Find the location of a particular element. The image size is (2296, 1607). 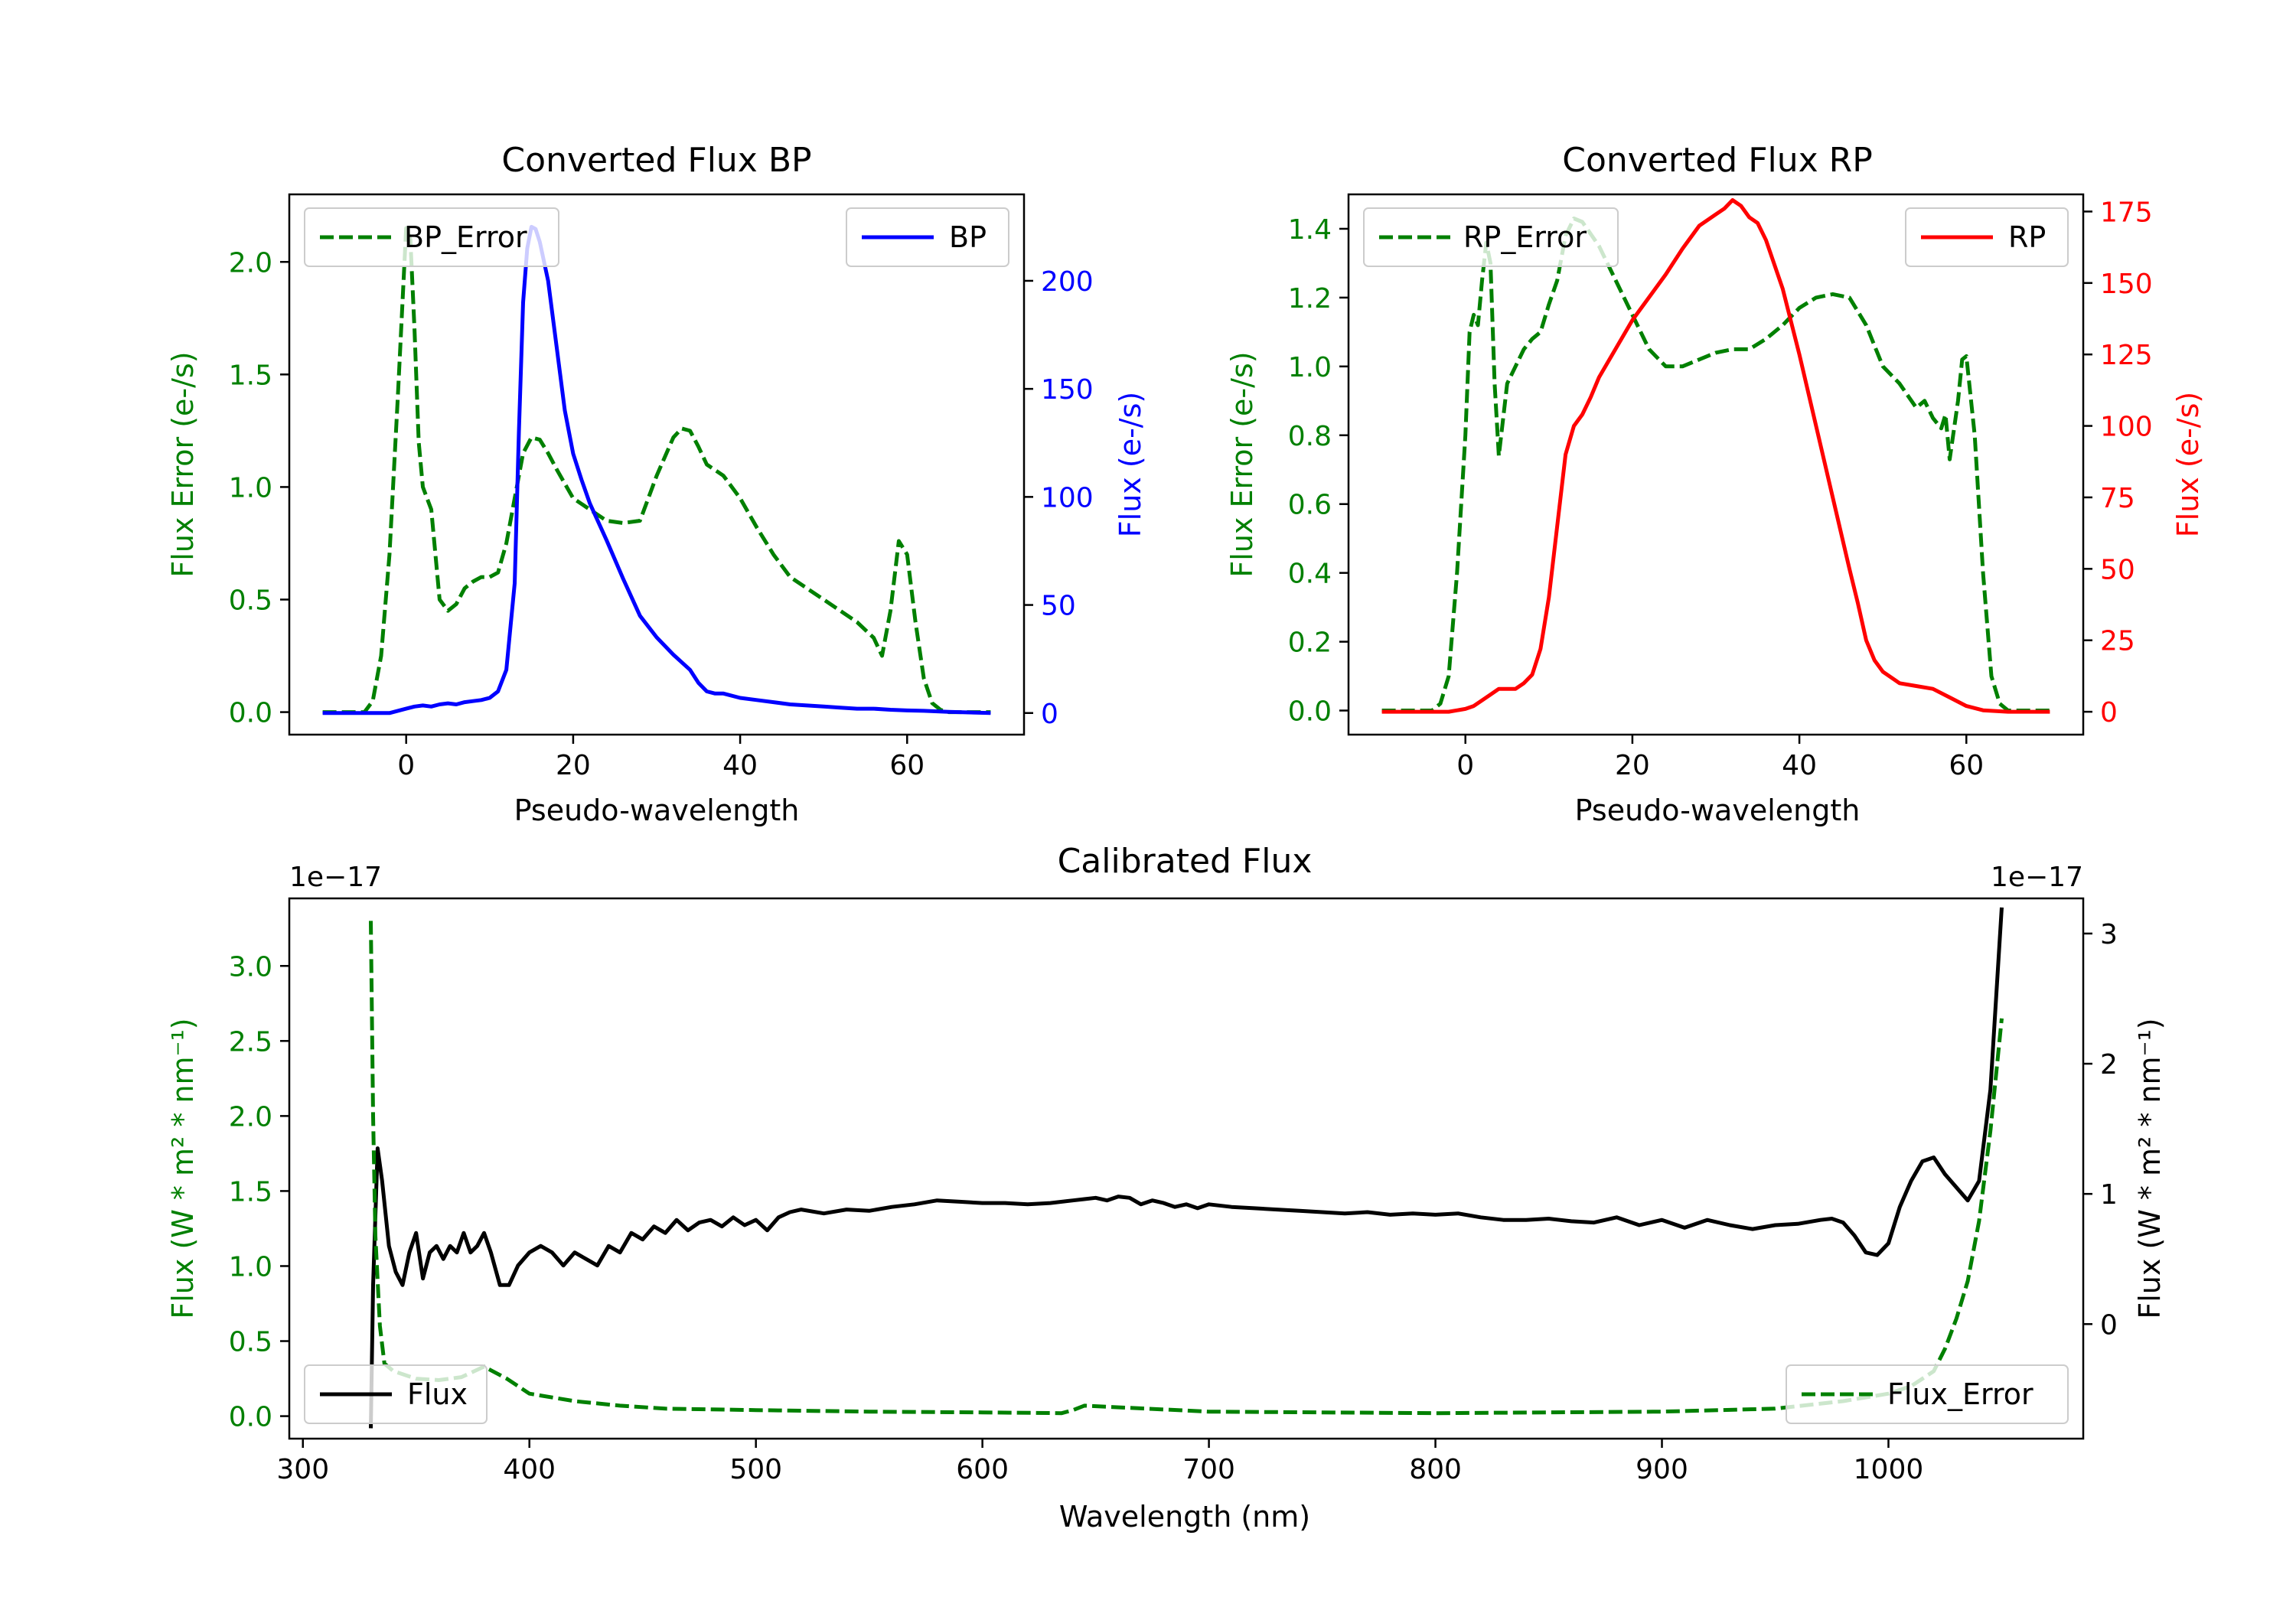

bp-right-tick-label: 0 is located at coordinates (1049, 714).